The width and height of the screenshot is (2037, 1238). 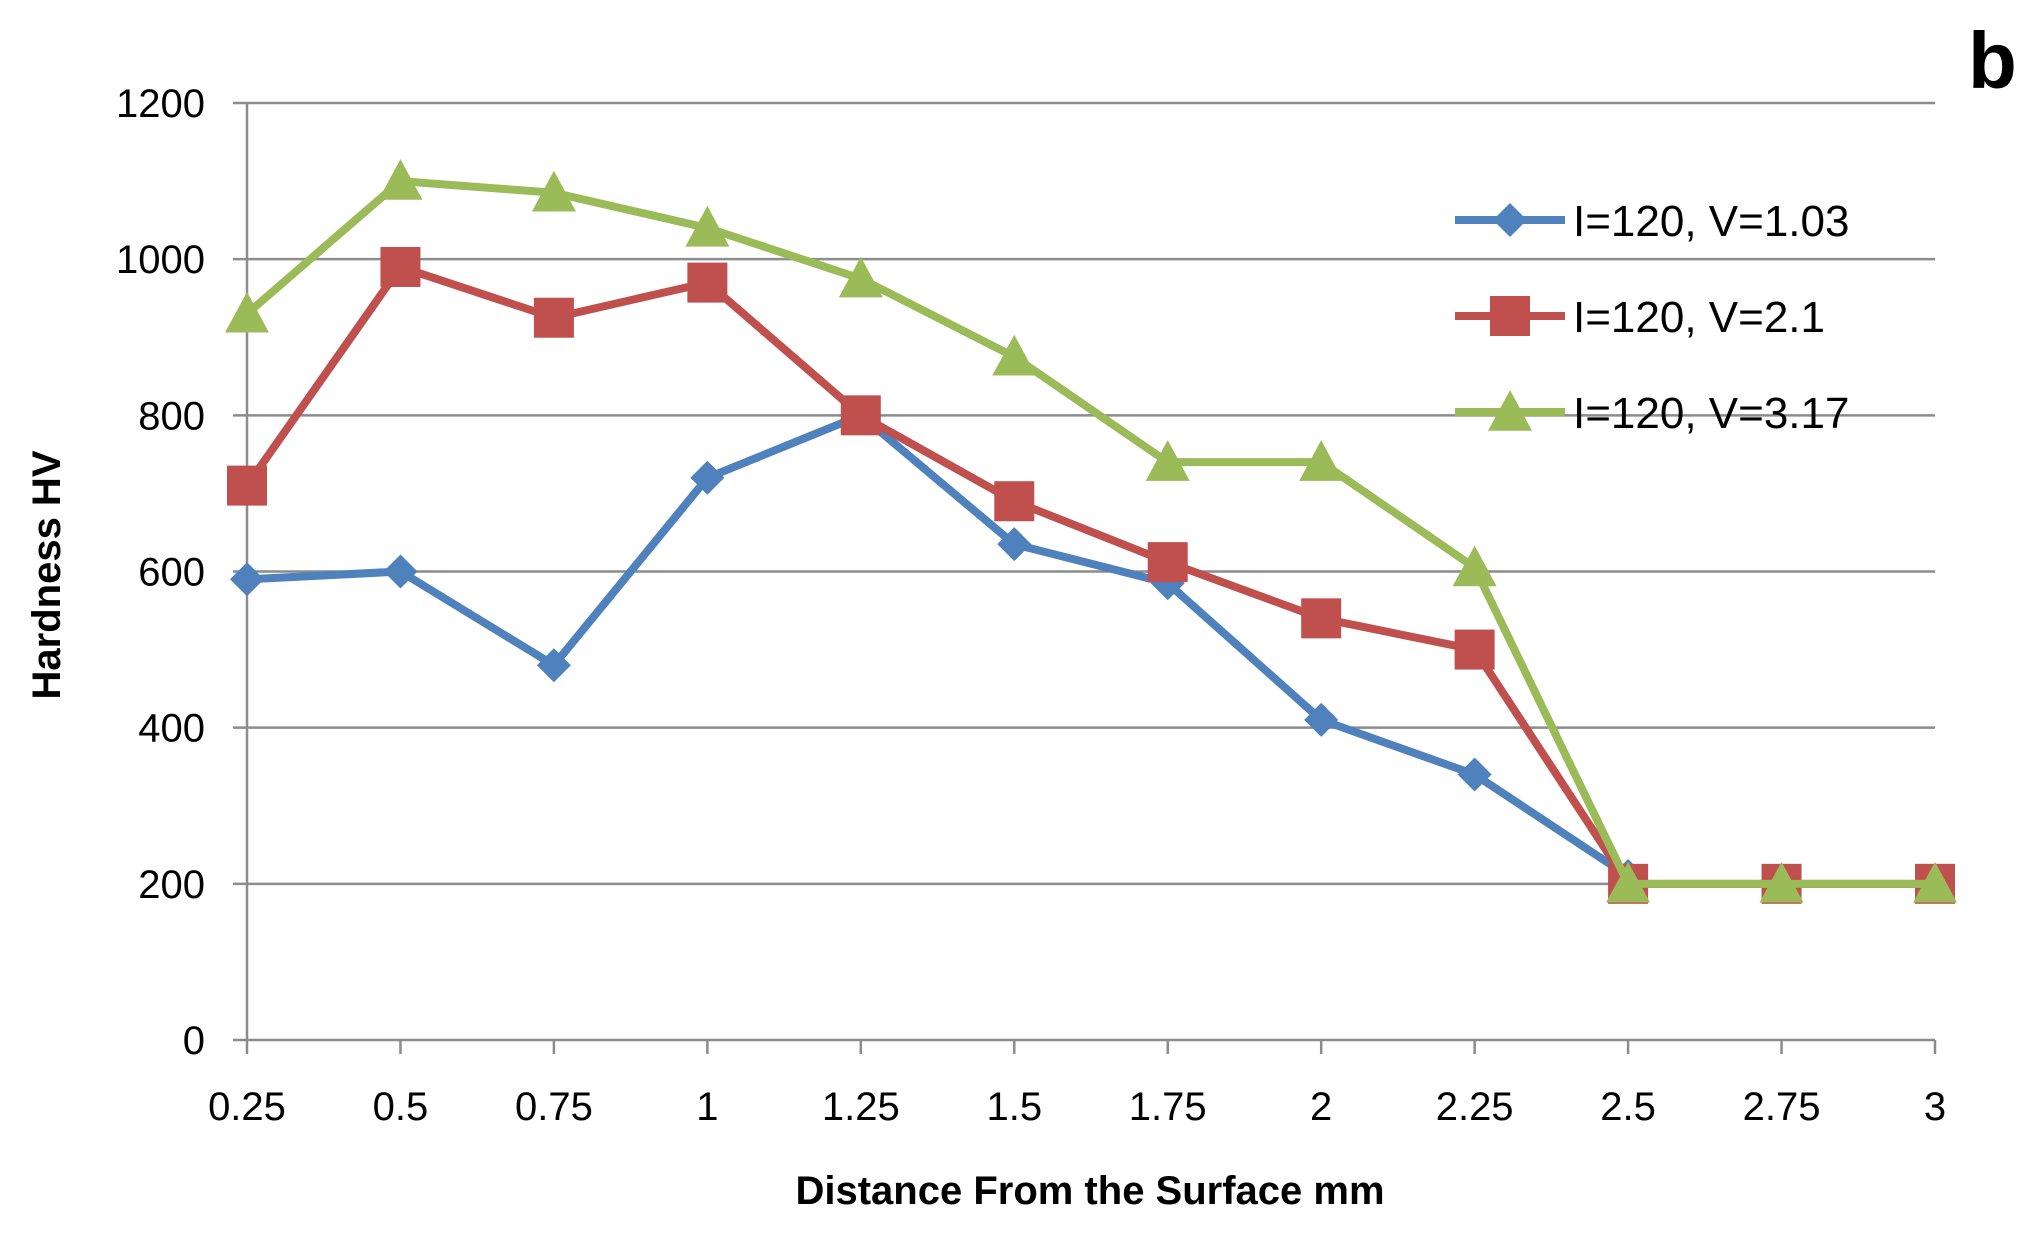 What do you see at coordinates (1628, 1107) in the screenshot?
I see `x-tick-label: 2.5` at bounding box center [1628, 1107].